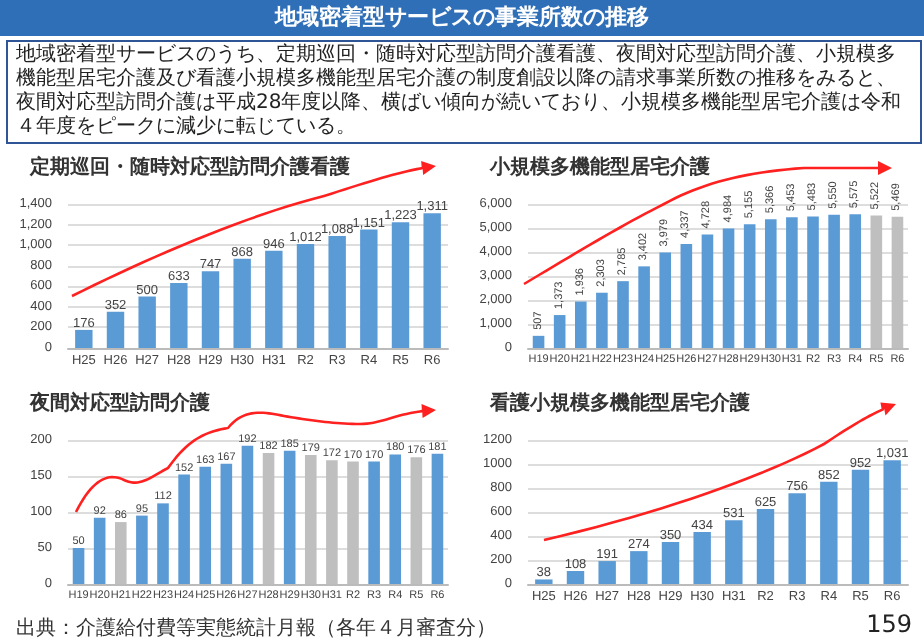 The image size is (924, 640). Describe the element at coordinates (889, 624) in the screenshot. I see `text: 159` at that location.